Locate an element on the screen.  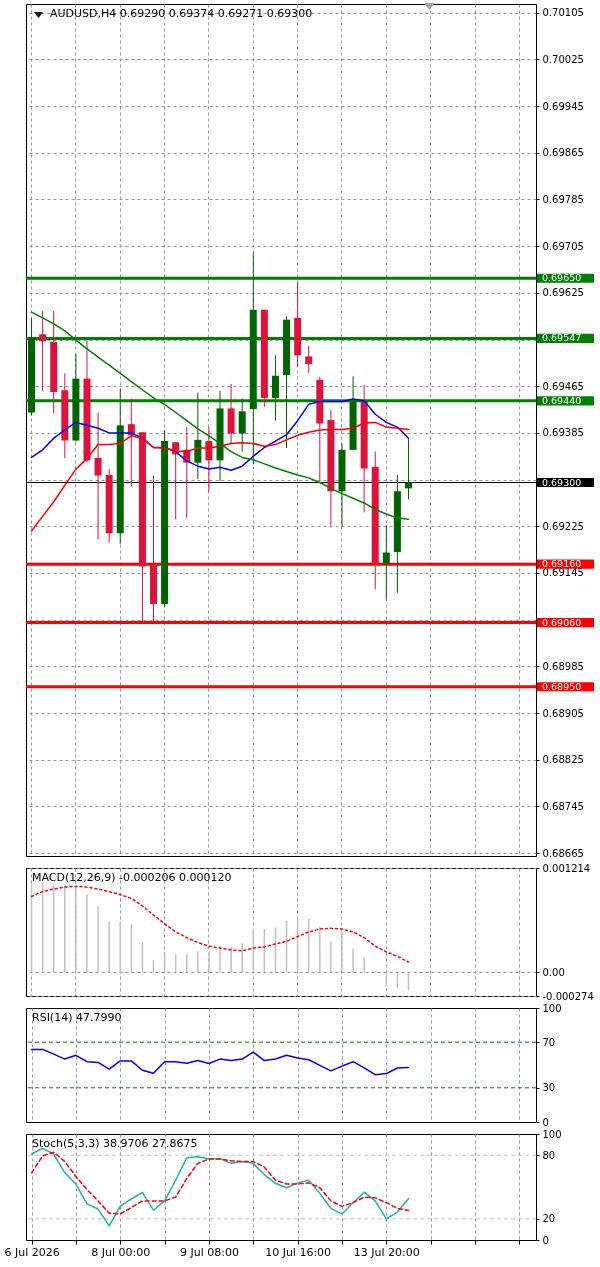
y-tick-label: 0.69705 is located at coordinates (563, 246).